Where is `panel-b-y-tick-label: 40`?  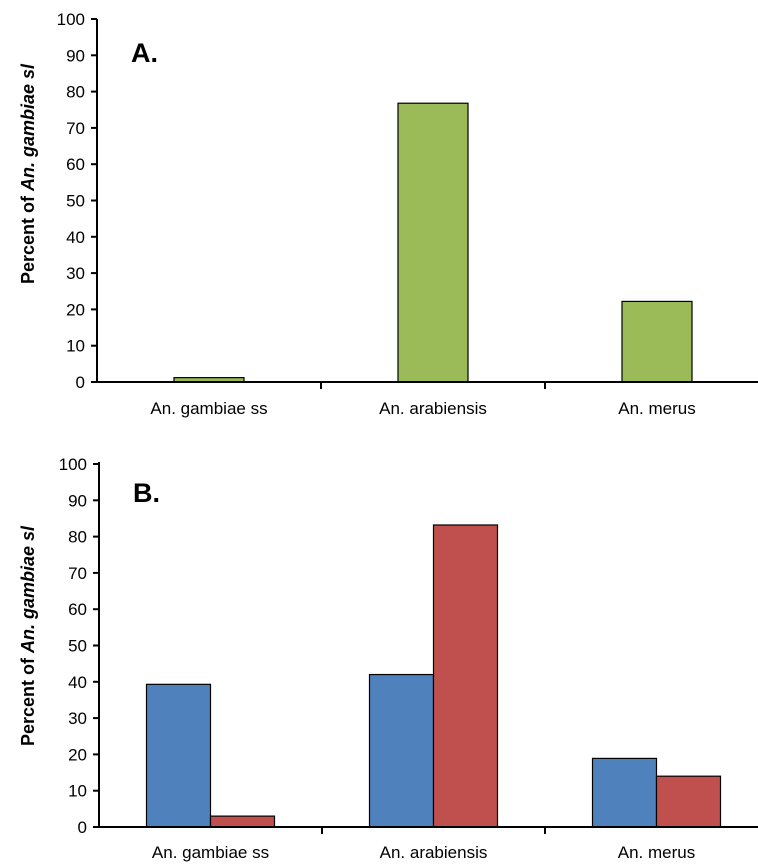
panel-b-y-tick-label: 40 is located at coordinates (77, 682).